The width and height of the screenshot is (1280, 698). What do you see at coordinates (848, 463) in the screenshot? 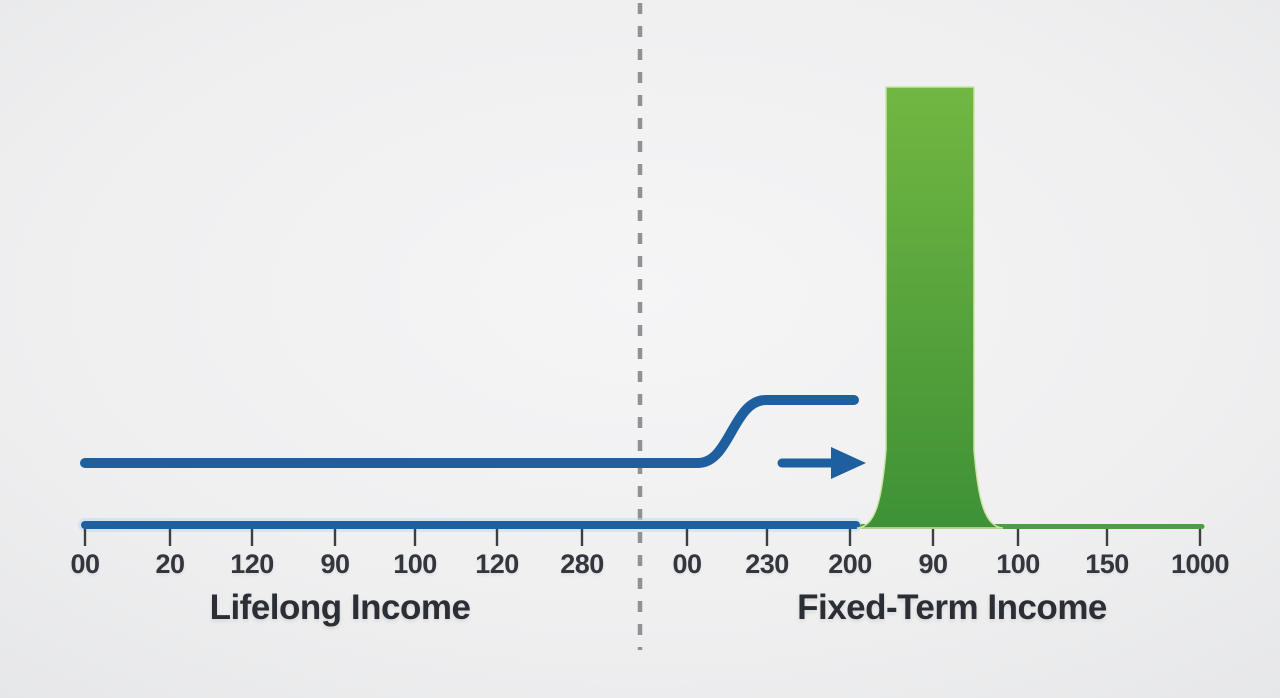
I see `forward-arrow-head` at bounding box center [848, 463].